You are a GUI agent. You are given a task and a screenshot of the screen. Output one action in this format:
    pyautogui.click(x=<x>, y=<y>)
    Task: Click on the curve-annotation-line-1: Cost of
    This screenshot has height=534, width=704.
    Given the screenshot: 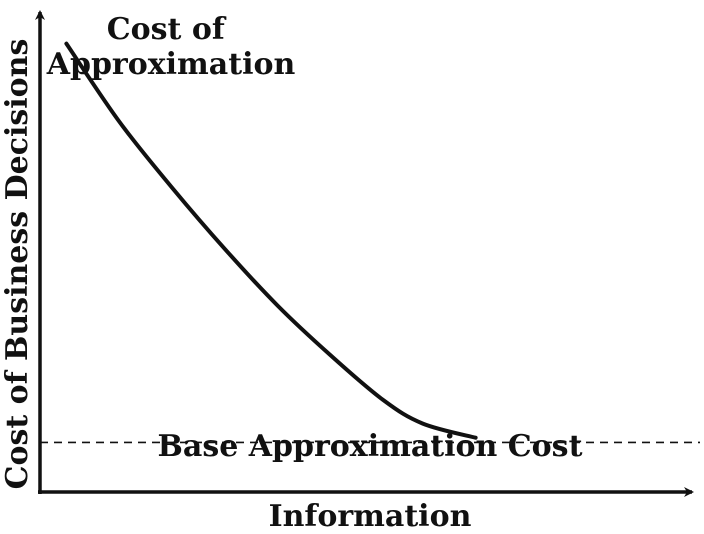 What is the action you would take?
    pyautogui.click(x=167, y=29)
    